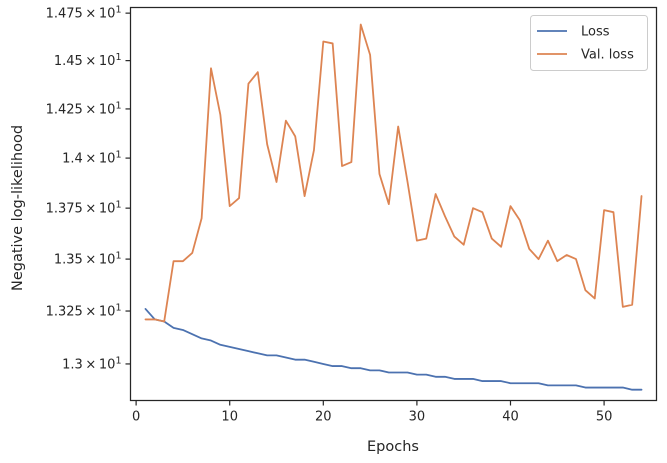  Describe the element at coordinates (607, 55) in the screenshot. I see `legend-label-val-loss: Val. loss` at that location.